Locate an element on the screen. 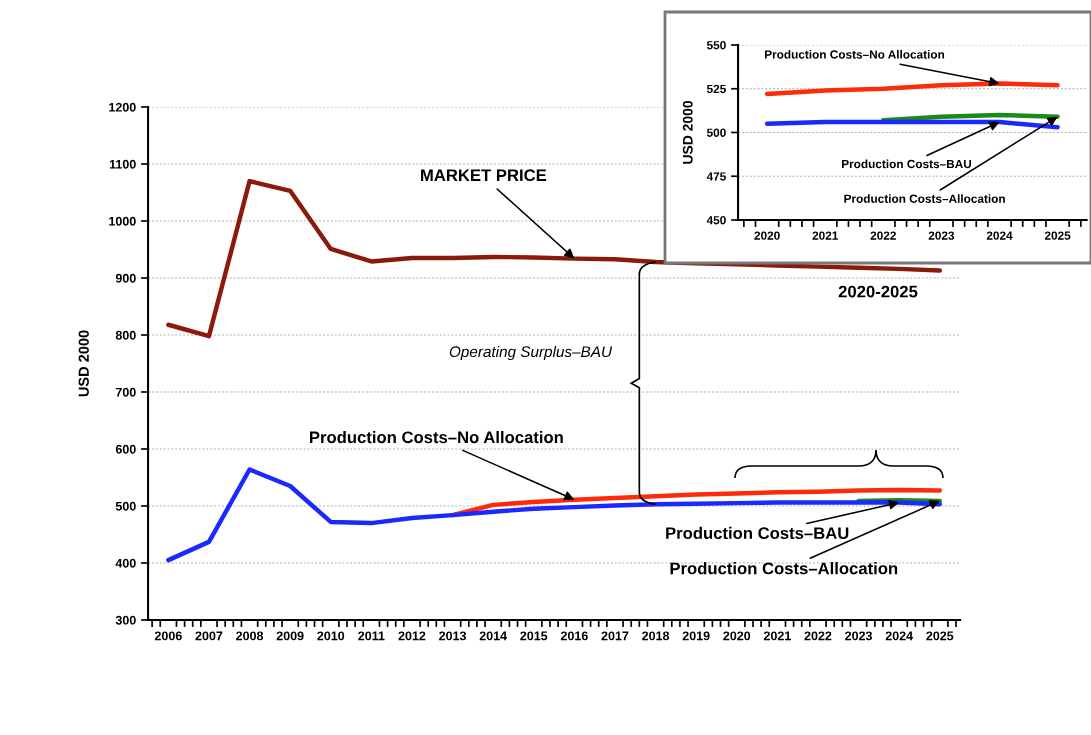 This screenshot has height=735, width=1091. x-tick-label: 2014 is located at coordinates (493, 636).